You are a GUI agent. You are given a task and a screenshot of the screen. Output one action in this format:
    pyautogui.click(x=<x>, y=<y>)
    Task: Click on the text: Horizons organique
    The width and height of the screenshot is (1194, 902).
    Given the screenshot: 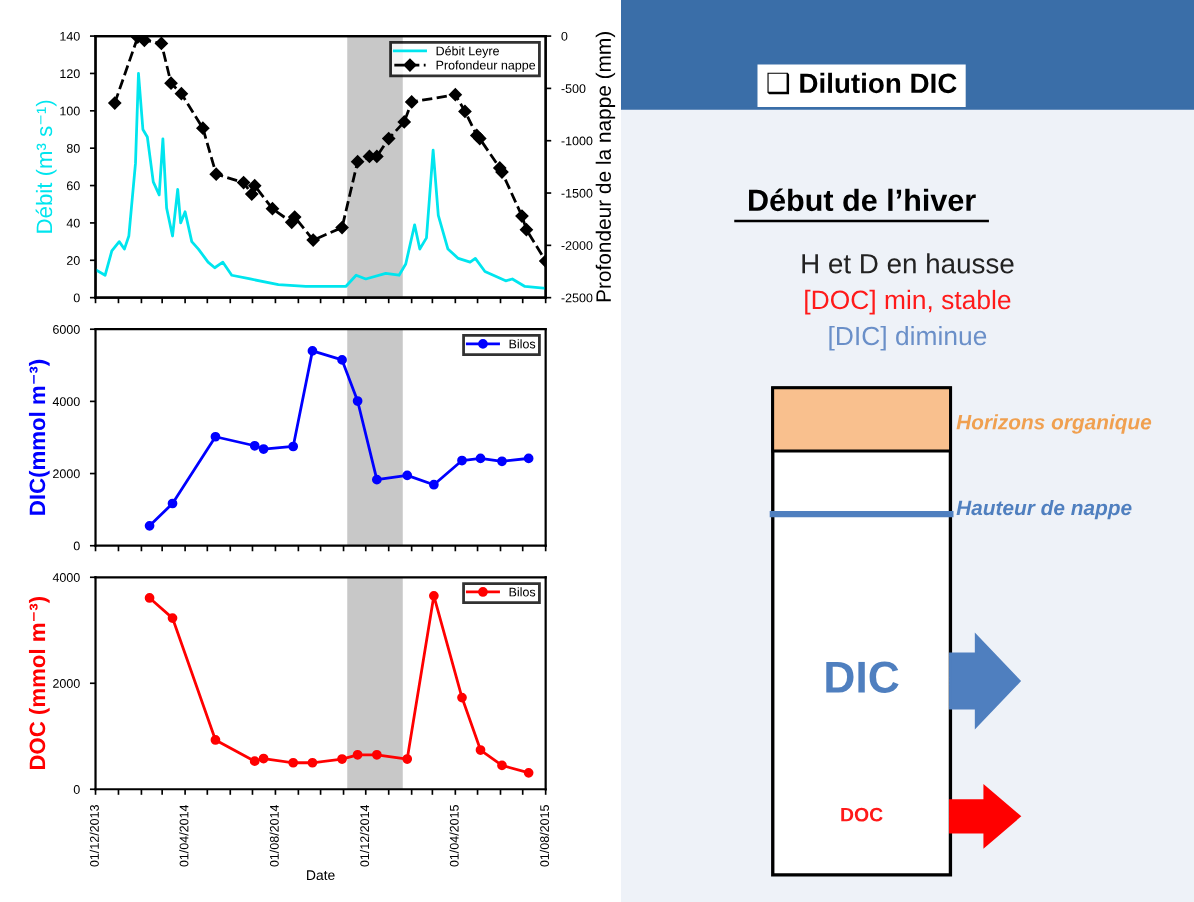 What is the action you would take?
    pyautogui.click(x=1054, y=424)
    